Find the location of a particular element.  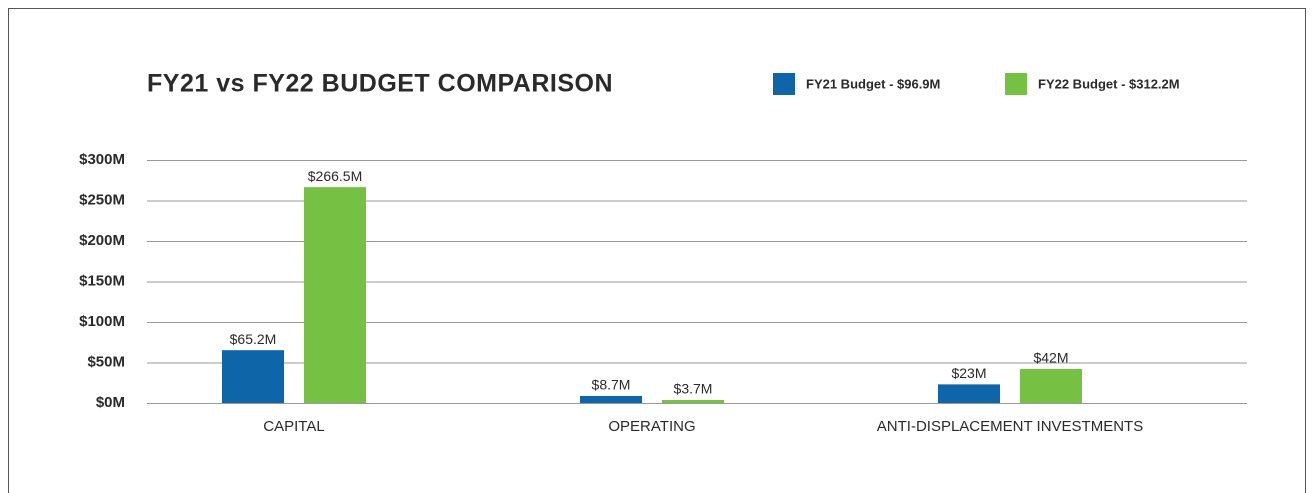

y-tick-label: $50M is located at coordinates (106, 361).